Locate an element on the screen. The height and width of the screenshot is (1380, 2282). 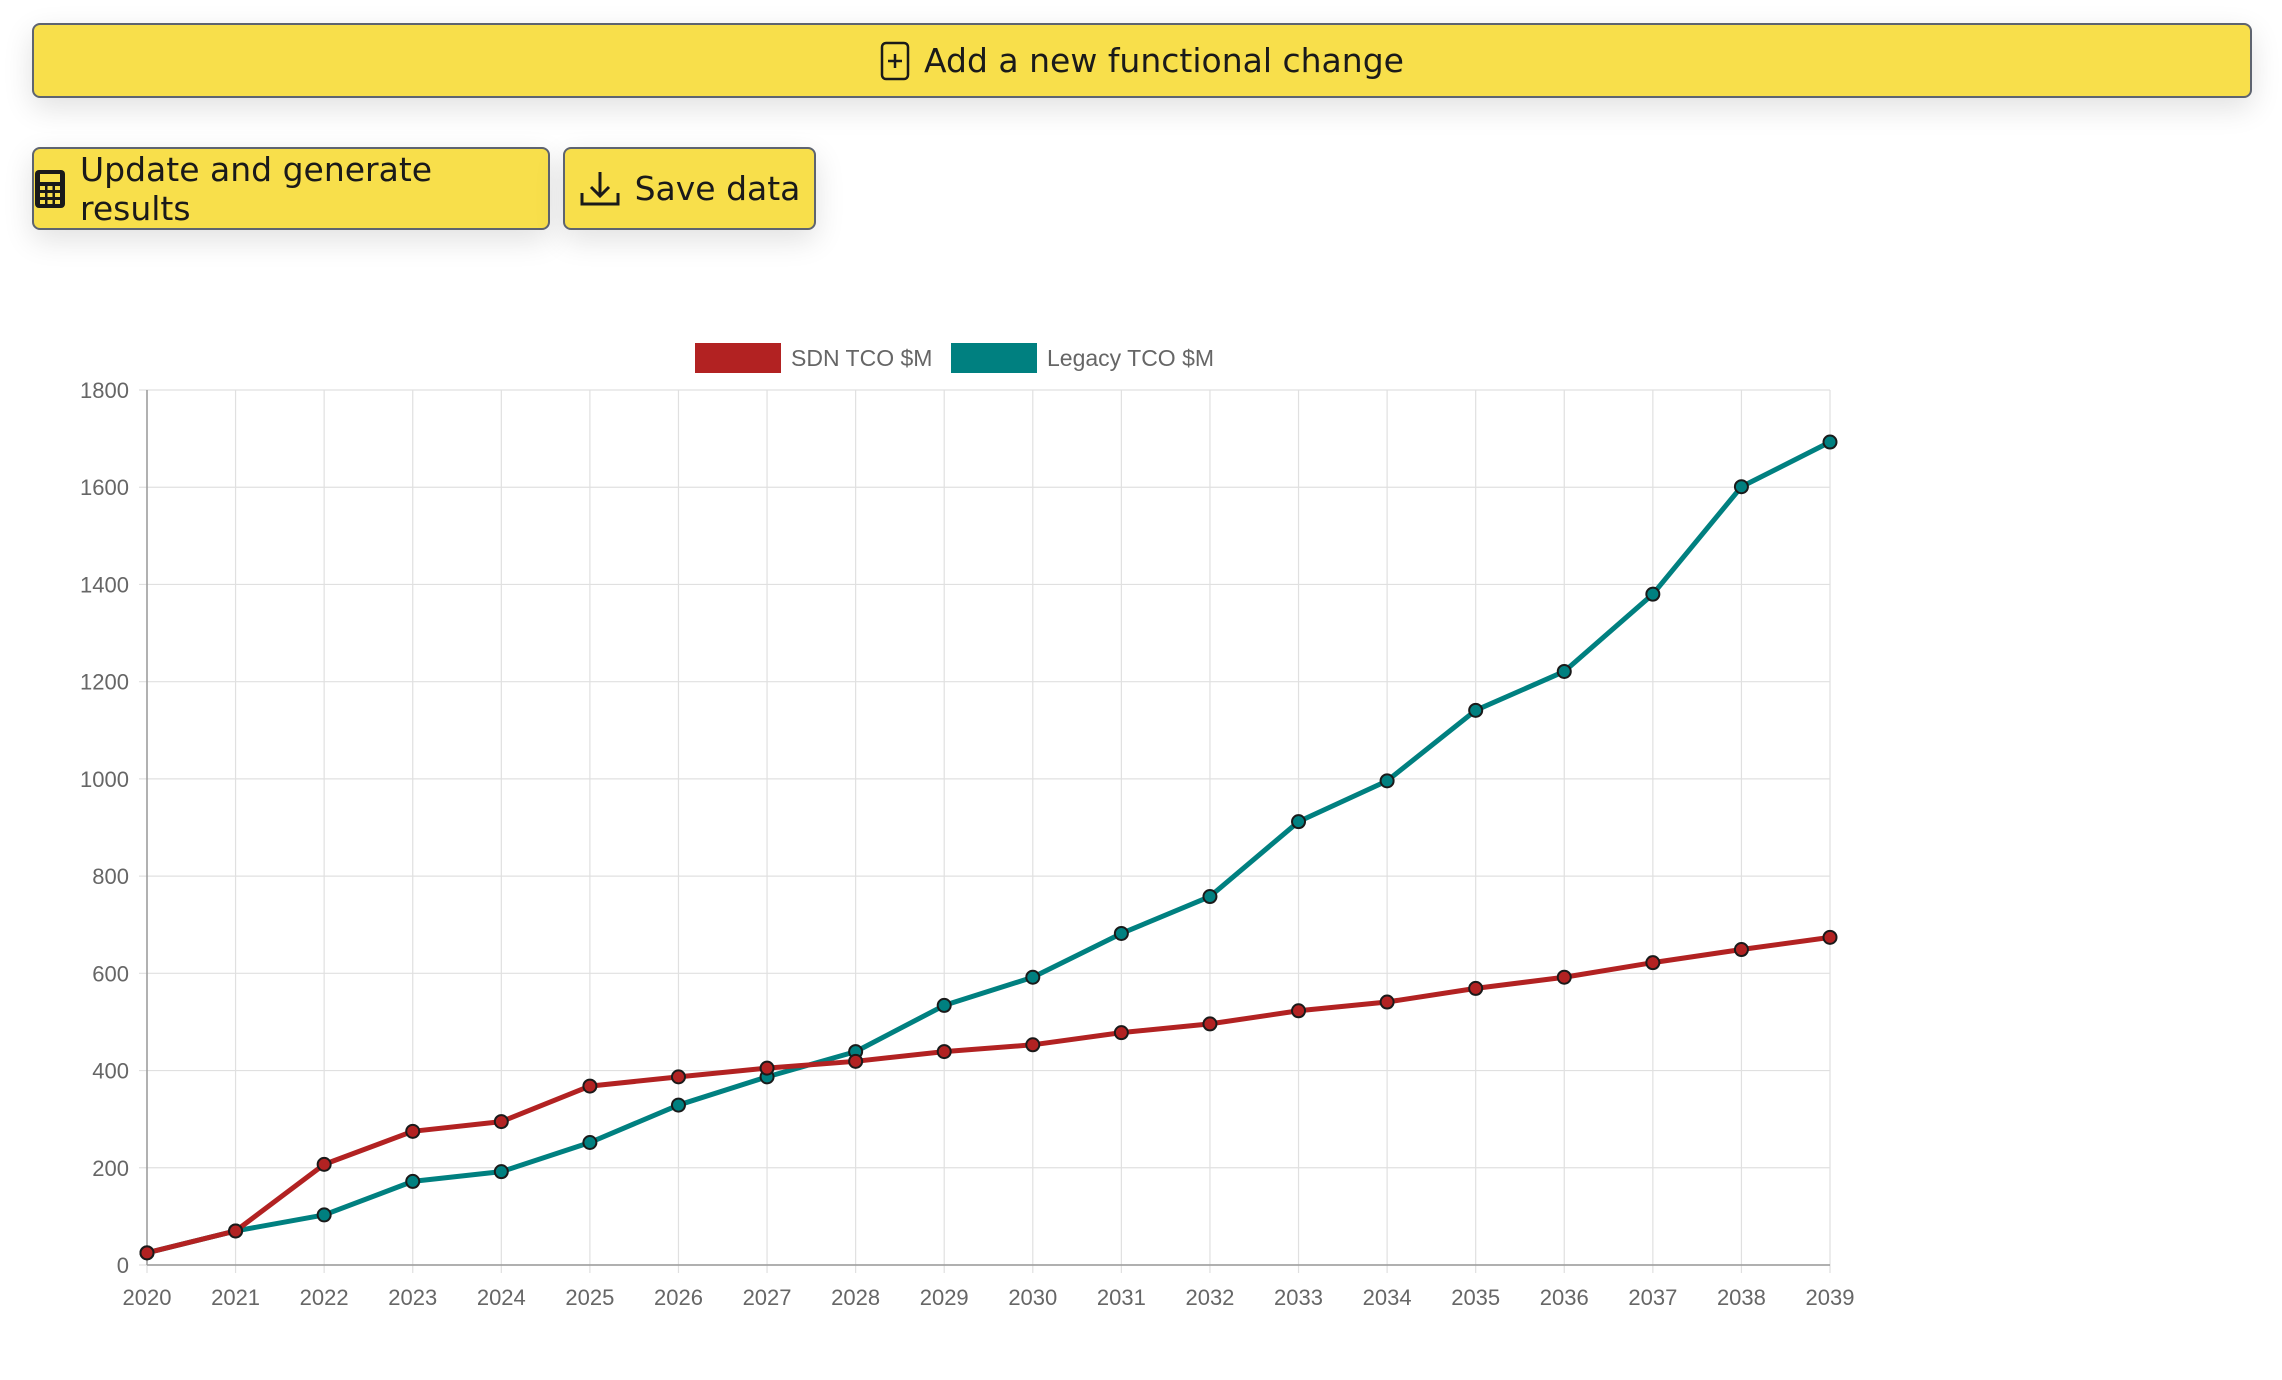
save-data-label: Save data is located at coordinates (717, 188).